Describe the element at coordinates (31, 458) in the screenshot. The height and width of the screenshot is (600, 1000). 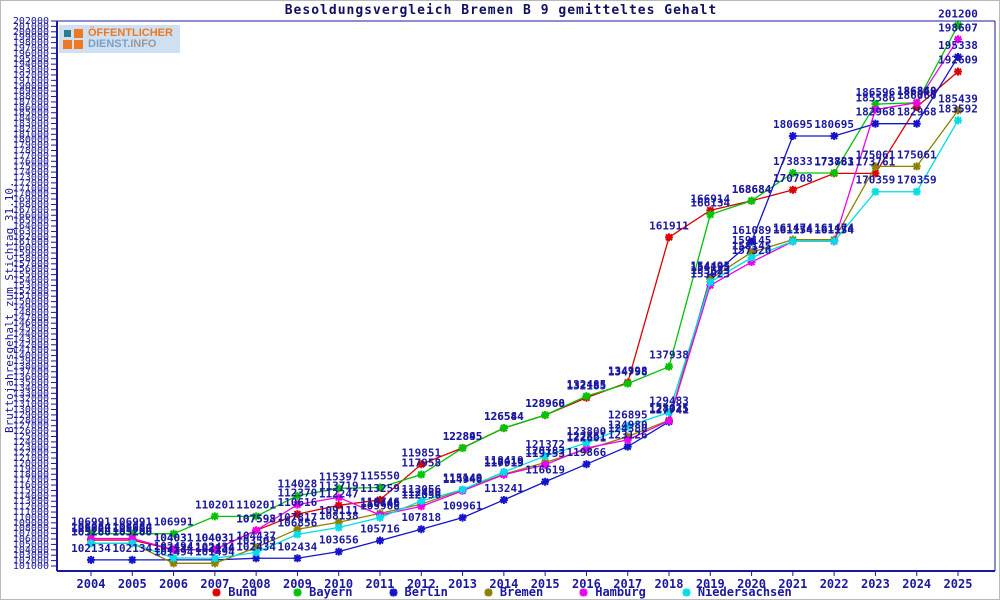
I see `svg-text: 121000` at that location.